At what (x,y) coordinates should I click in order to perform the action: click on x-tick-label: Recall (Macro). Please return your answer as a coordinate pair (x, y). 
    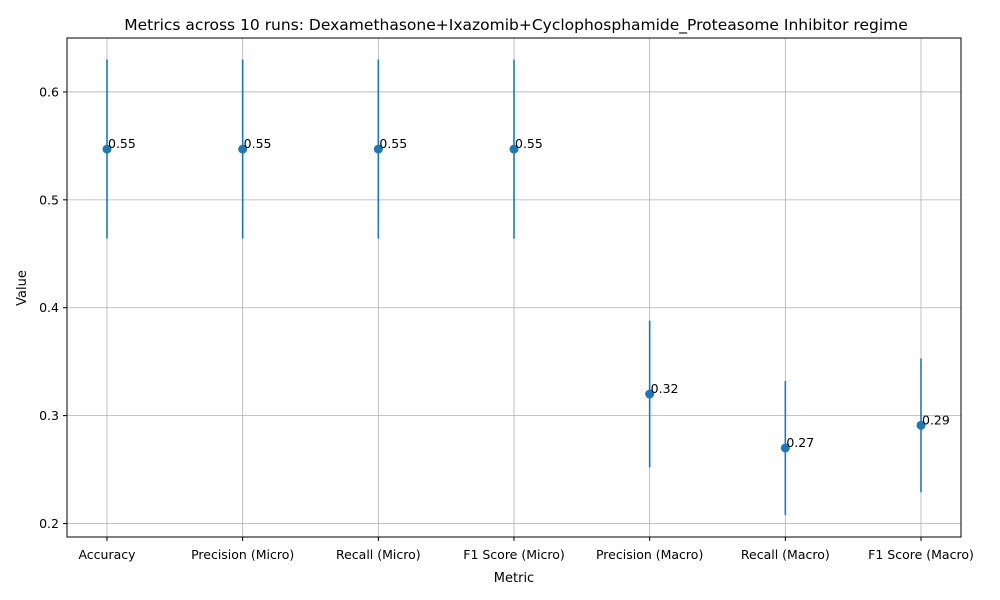
    Looking at the image, I should click on (785, 554).